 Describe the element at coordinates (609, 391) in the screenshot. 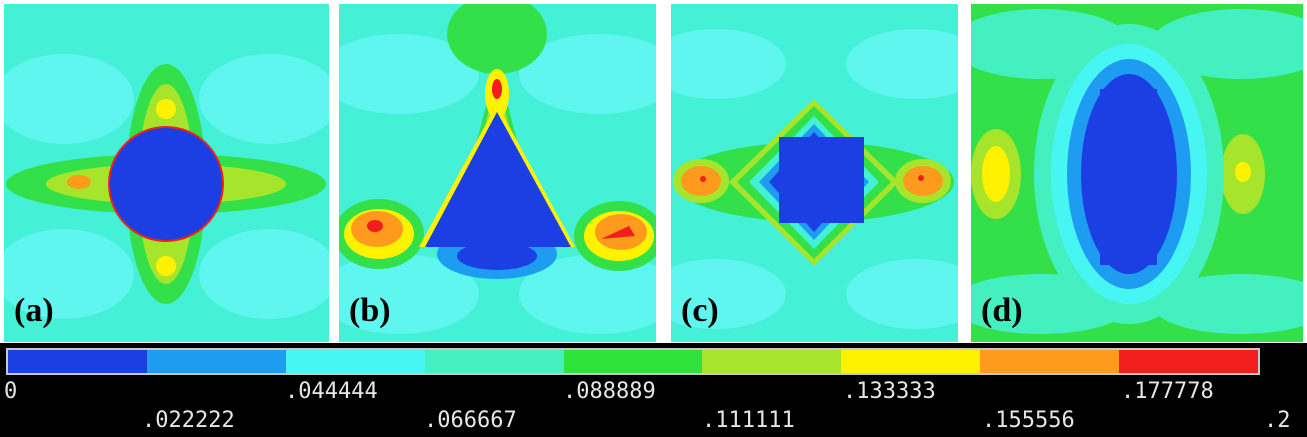

I see `legend-tick-4: .088889` at that location.